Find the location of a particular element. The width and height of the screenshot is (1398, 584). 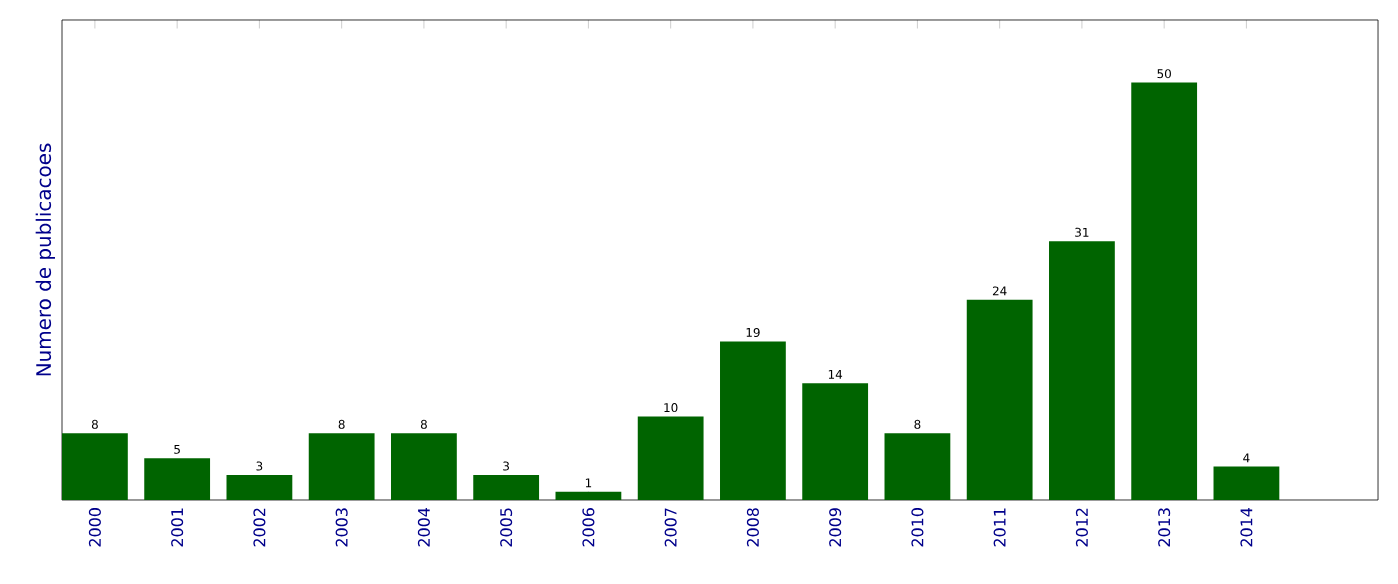

y-axis-title: Numero de publicacoes is located at coordinates (45, 259).